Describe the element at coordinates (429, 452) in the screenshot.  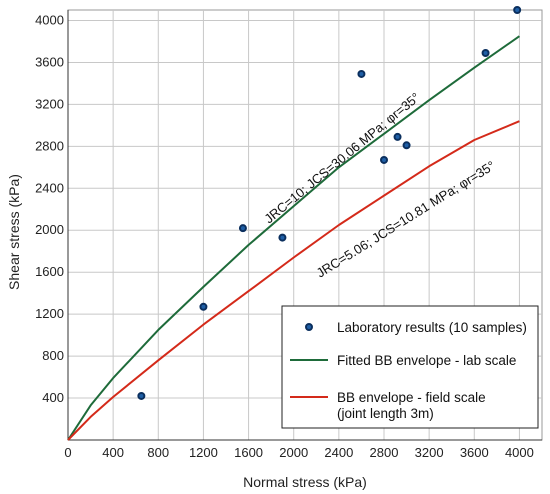
I see `x-tick-label: 3200` at that location.